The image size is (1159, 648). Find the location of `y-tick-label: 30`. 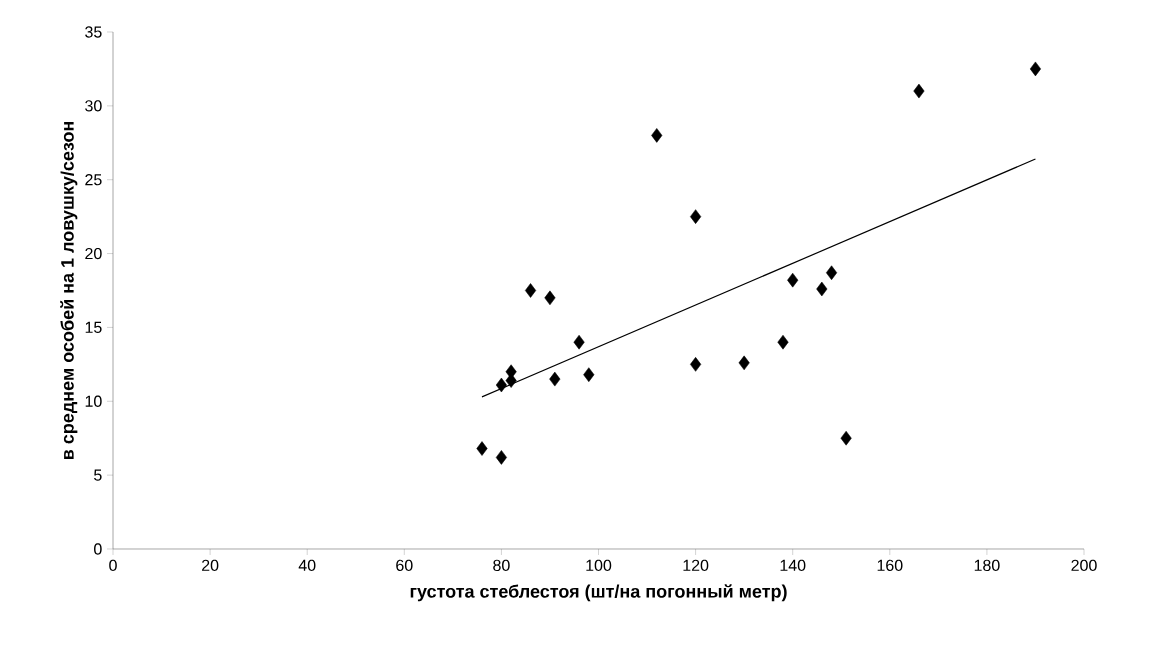

y-tick-label: 30 is located at coordinates (93, 106).